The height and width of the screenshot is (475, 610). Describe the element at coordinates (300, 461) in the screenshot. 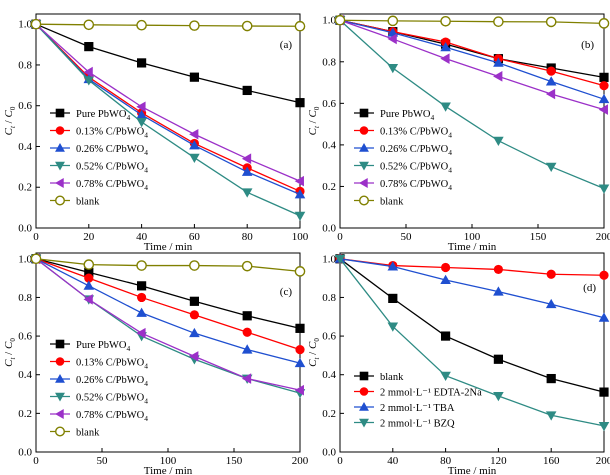

I see `x-tick-label: 200` at that location.